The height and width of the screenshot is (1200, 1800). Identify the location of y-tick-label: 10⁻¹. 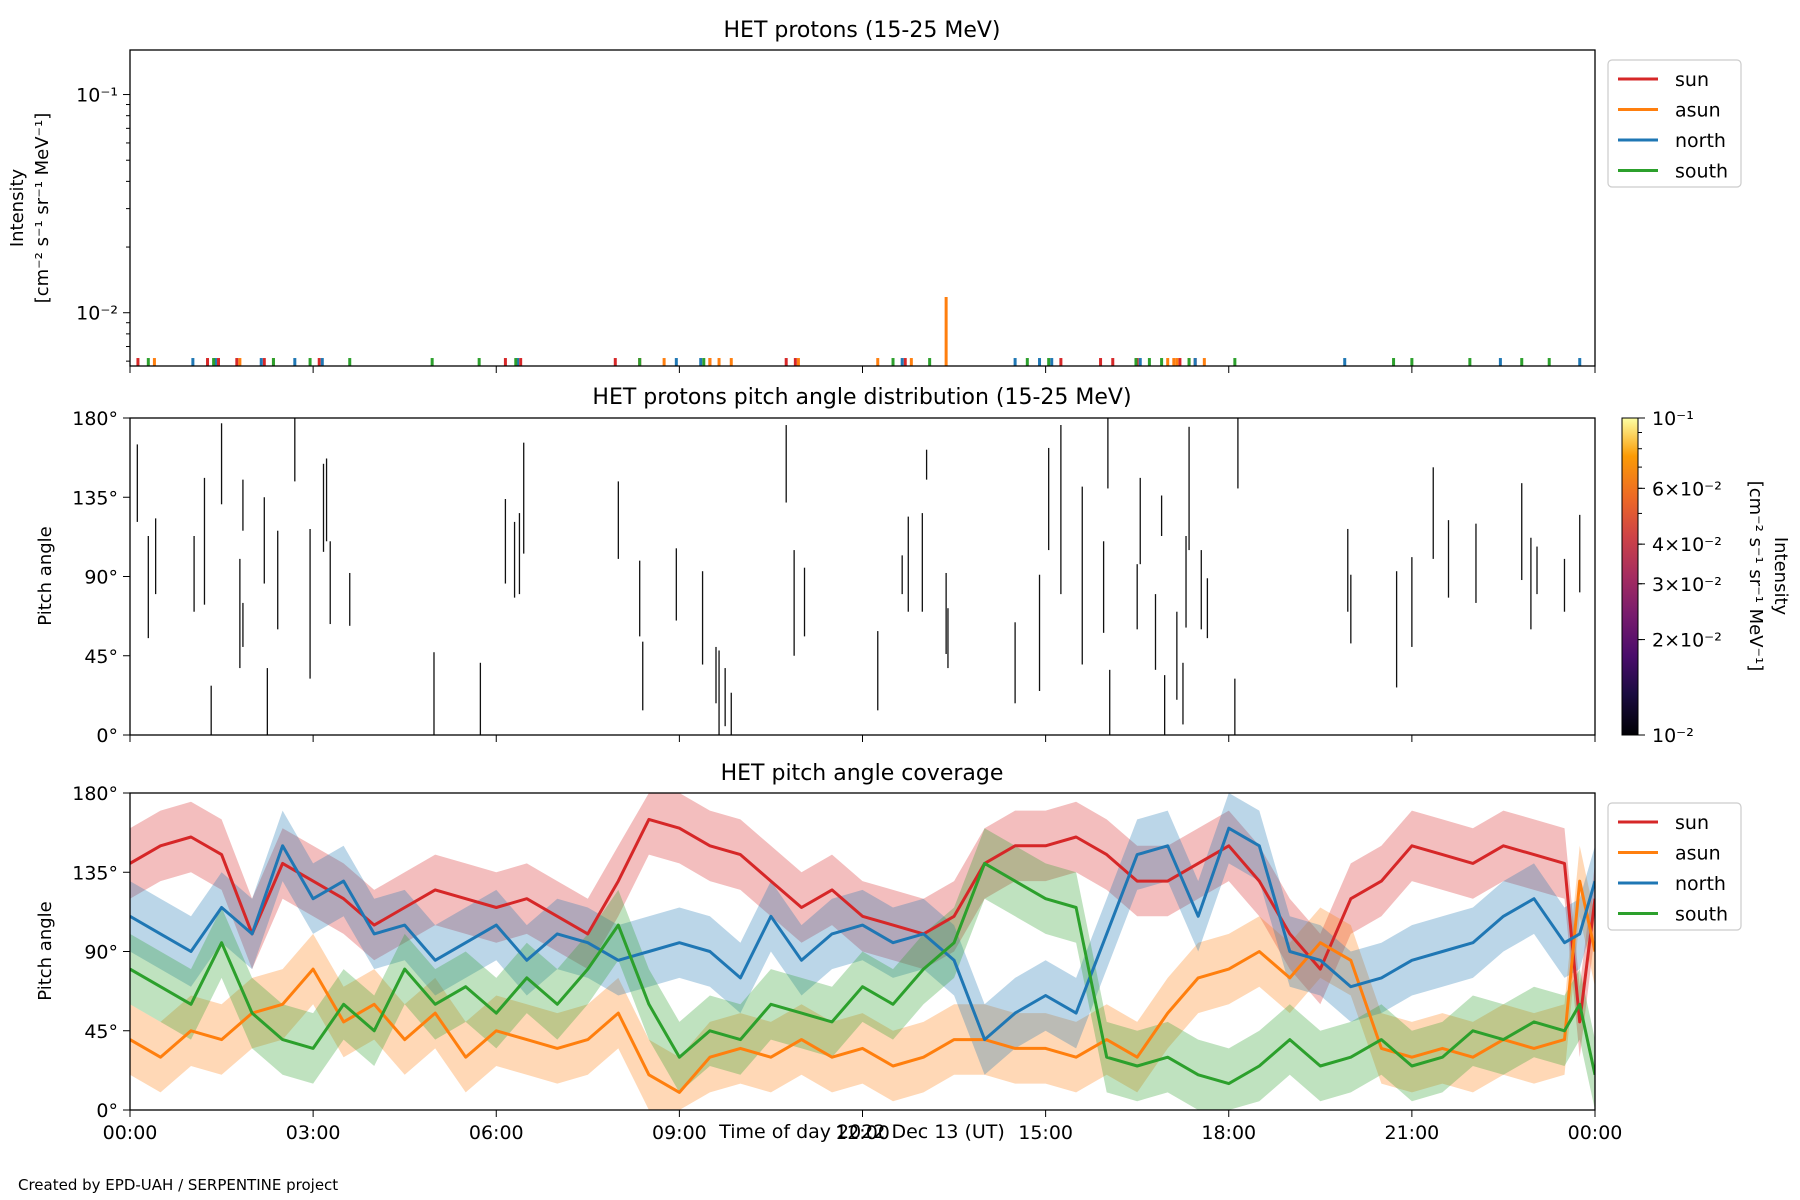
(97, 96).